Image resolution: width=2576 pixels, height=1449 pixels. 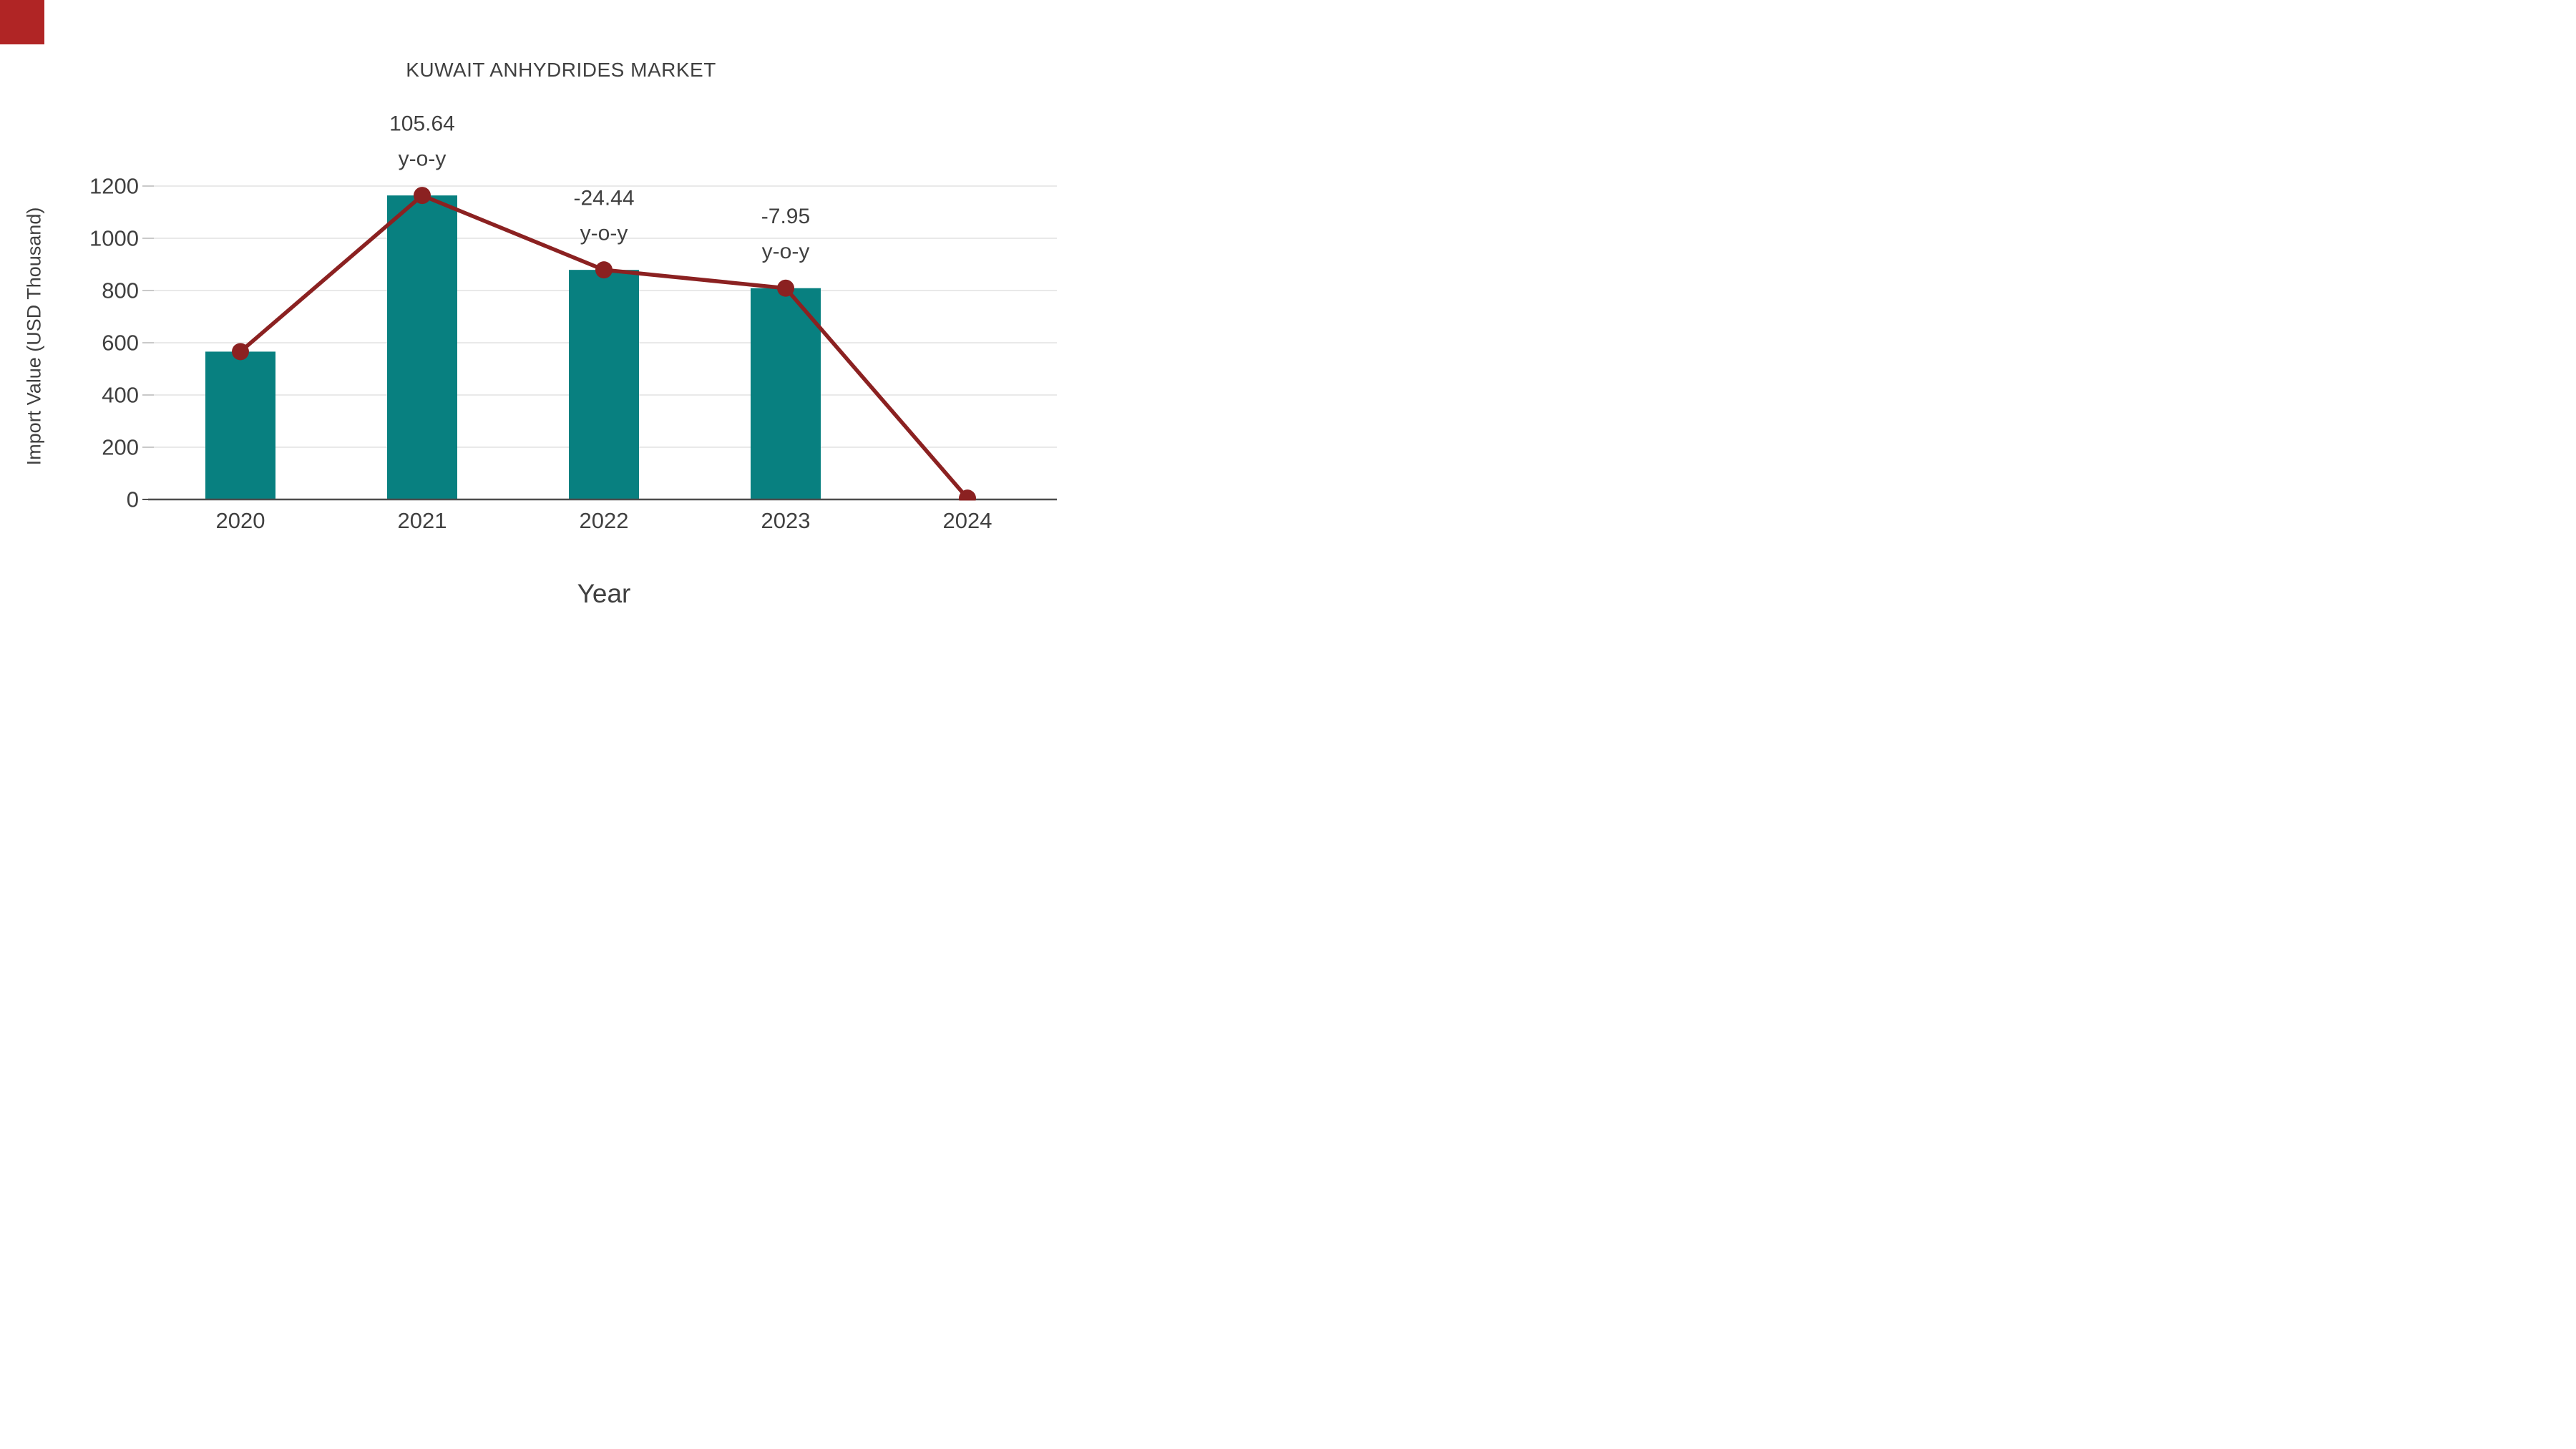 What do you see at coordinates (422, 196) in the screenshot?
I see `line-marker-2021` at bounding box center [422, 196].